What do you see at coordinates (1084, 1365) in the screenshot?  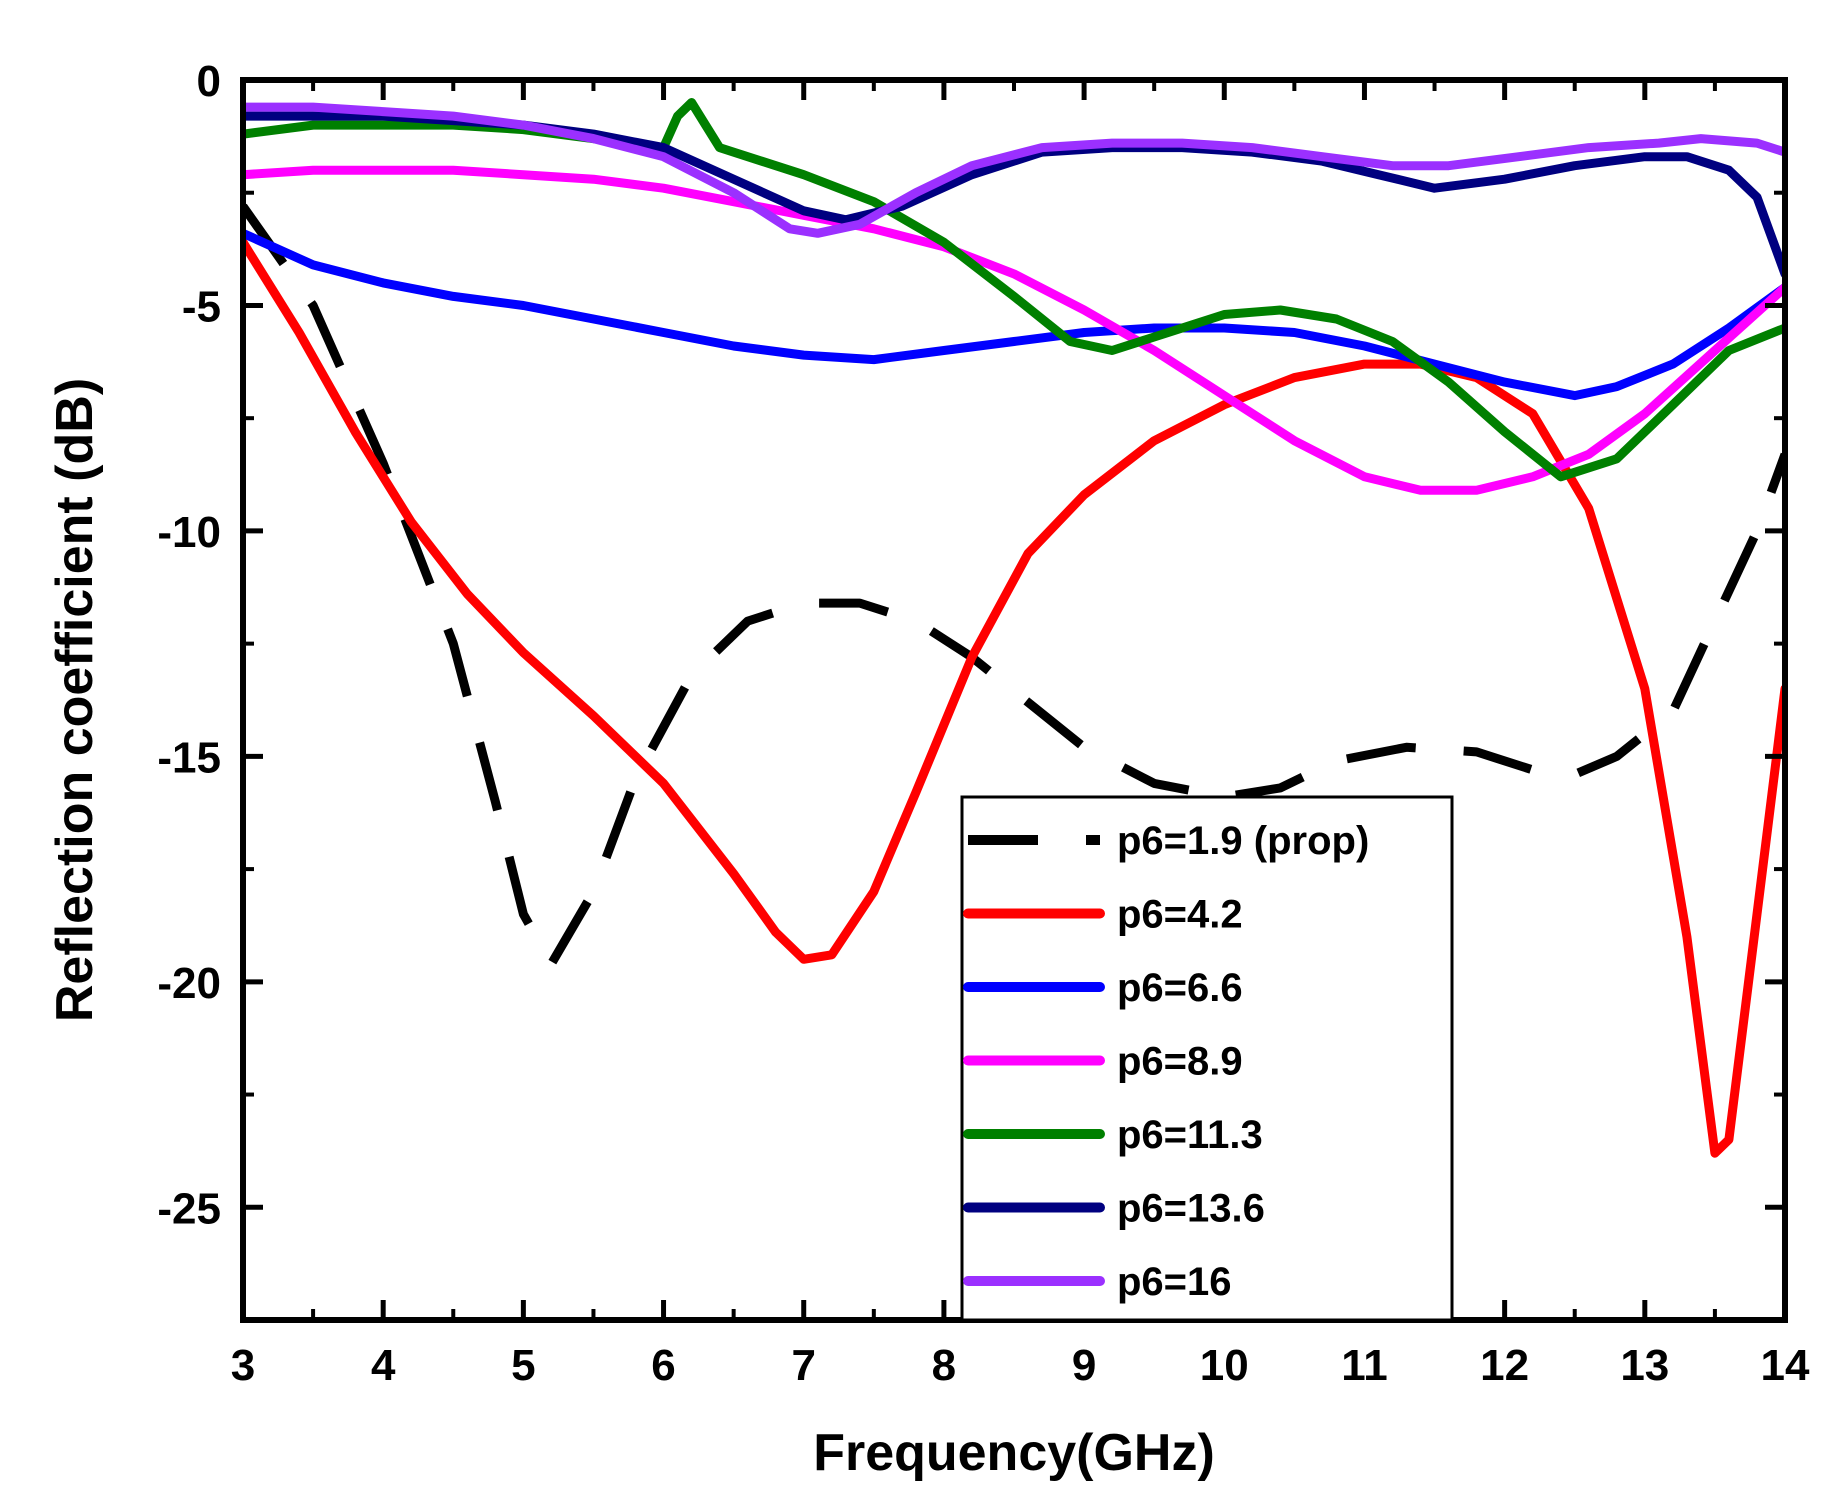 I see `x-tick-label: 9` at bounding box center [1084, 1365].